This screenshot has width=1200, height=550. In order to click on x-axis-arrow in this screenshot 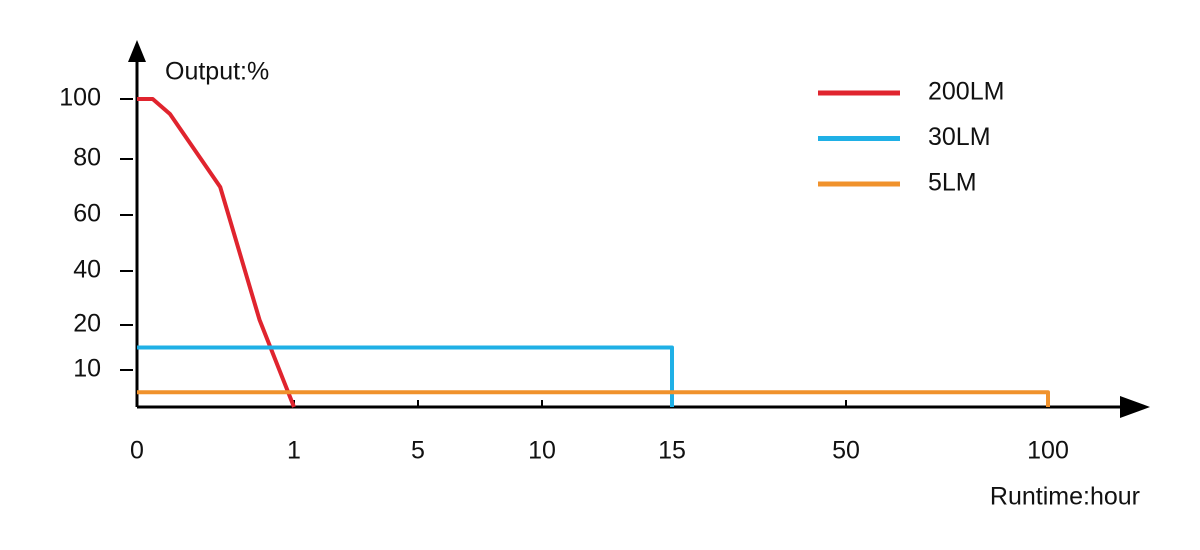, I will do `click(1135, 407)`.